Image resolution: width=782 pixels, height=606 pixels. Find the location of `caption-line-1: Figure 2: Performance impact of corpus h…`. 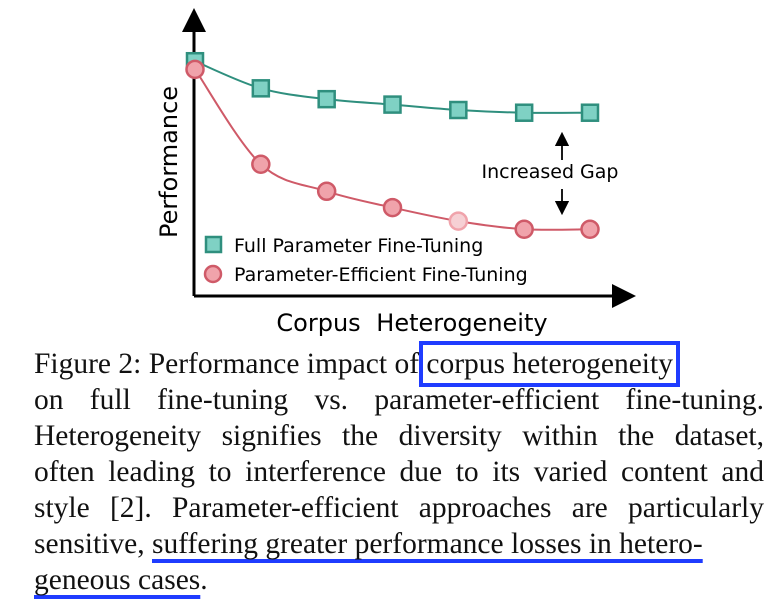

caption-line-1: Figure 2: Performance impact of corpus h… is located at coordinates (399, 364).